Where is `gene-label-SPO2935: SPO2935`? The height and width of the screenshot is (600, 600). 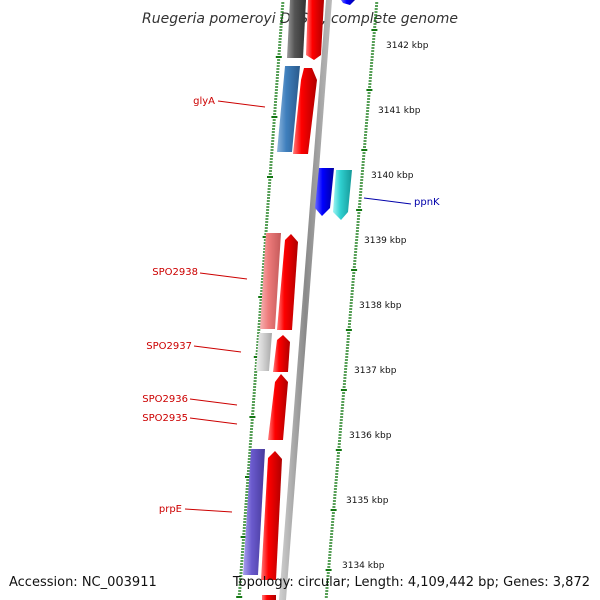 gene-label-SPO2935: SPO2935 is located at coordinates (165, 418).